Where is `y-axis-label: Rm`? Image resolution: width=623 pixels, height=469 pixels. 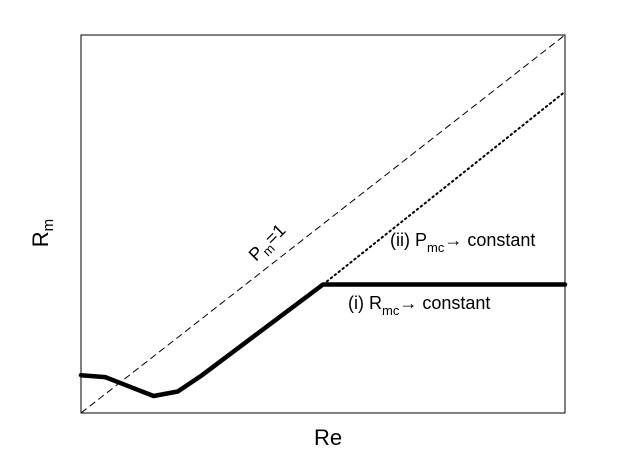 y-axis-label: Rm is located at coordinates (42, 233).